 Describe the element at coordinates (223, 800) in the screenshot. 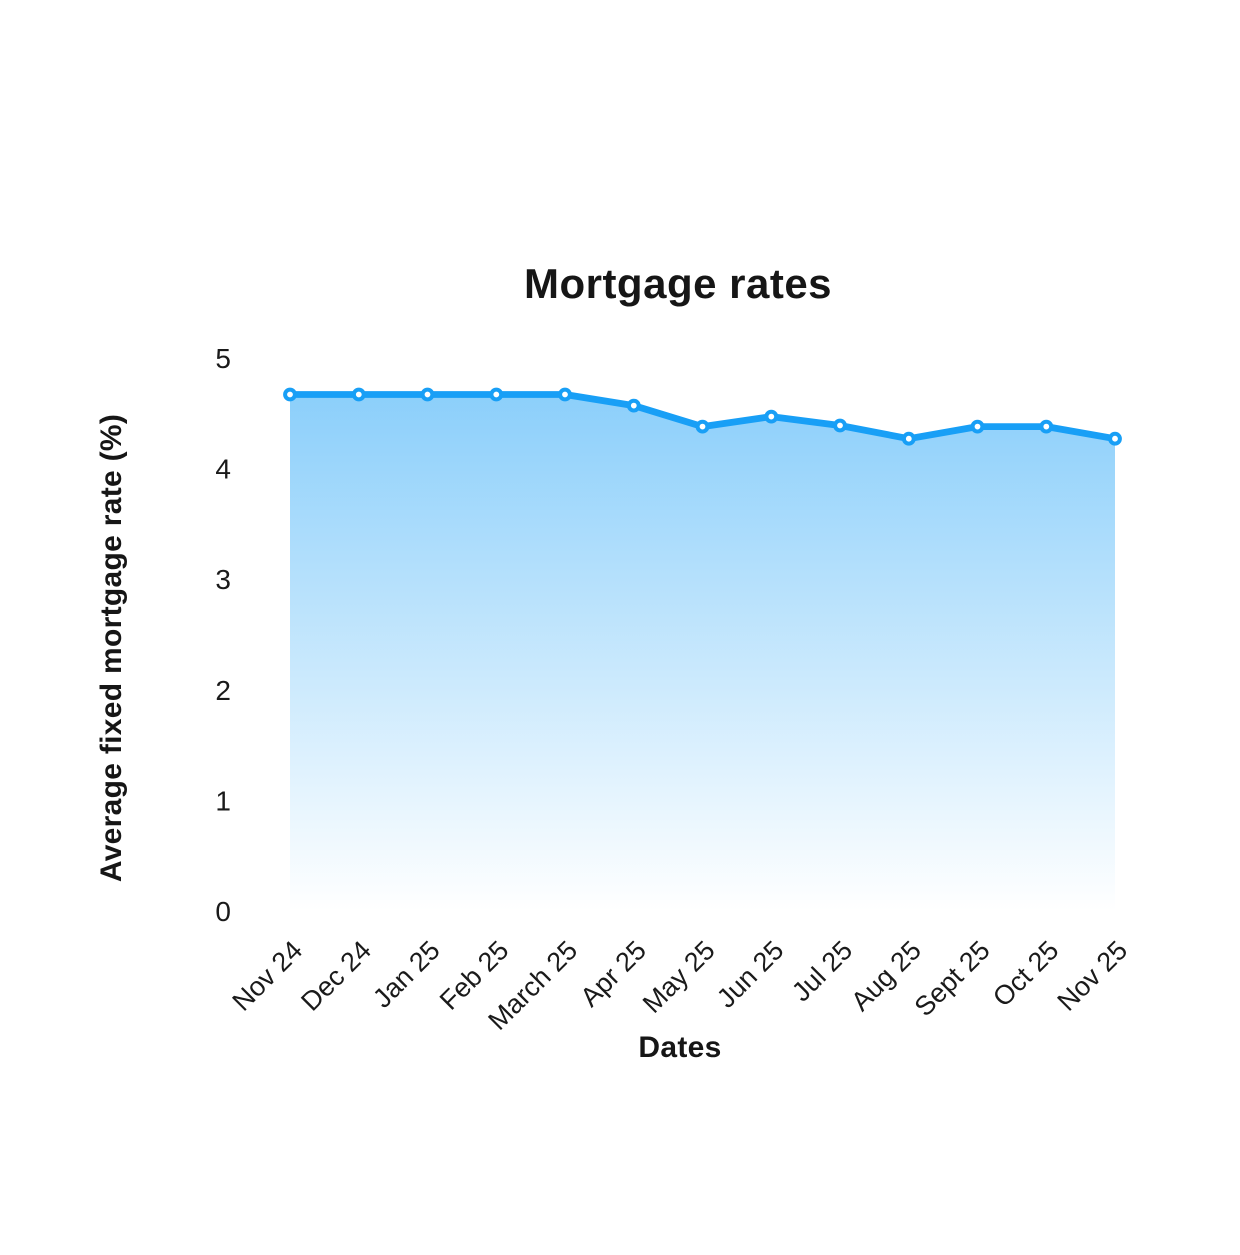

I see `y-tick-label-1: 1` at that location.